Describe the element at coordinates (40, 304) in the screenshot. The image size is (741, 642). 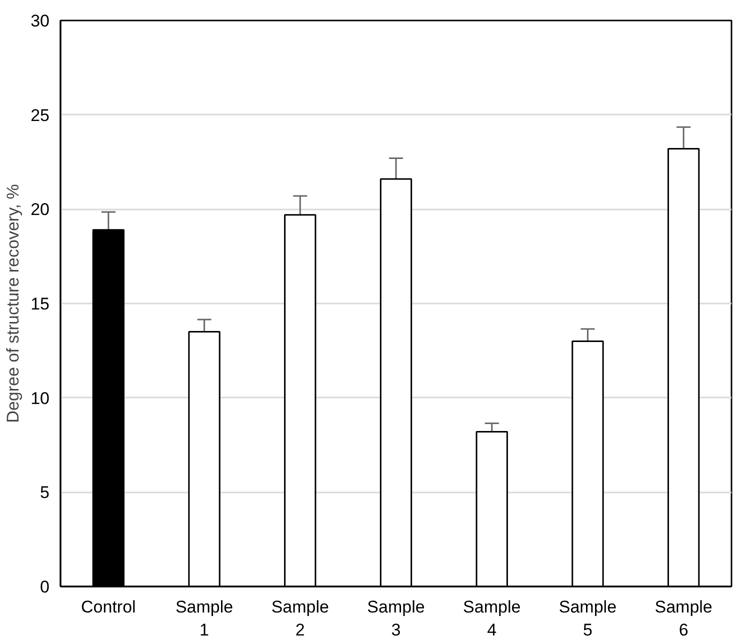
I see `y-tick-label: 15` at that location.